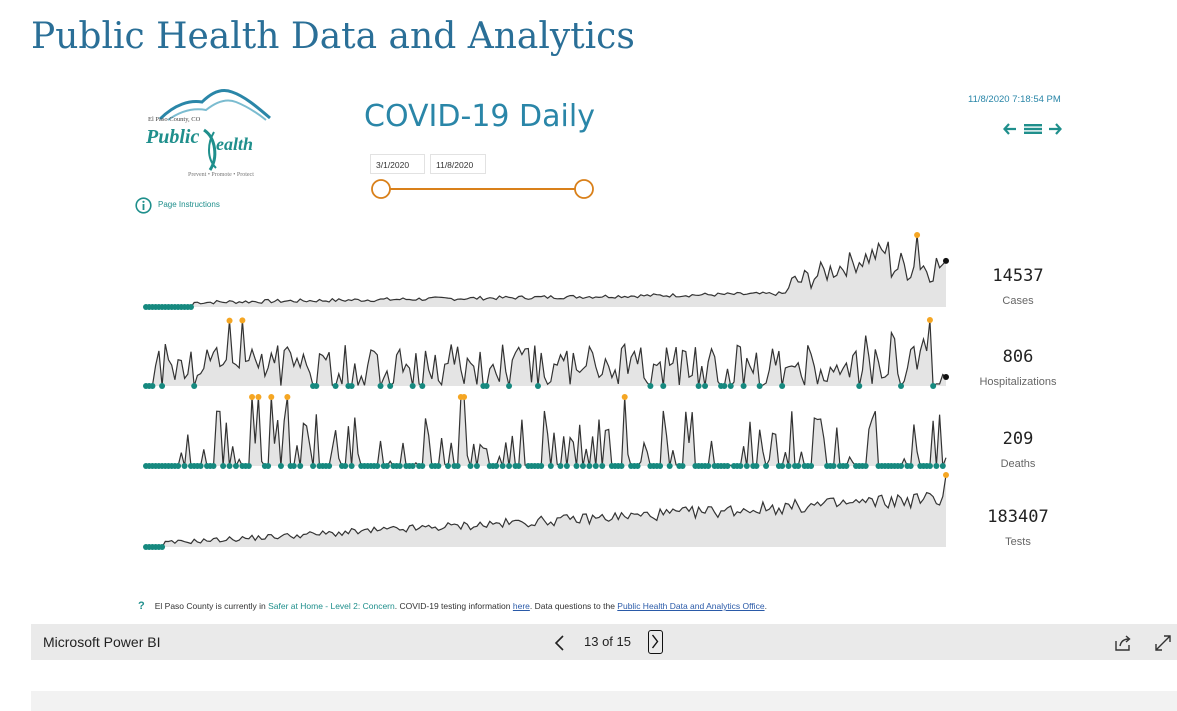 This screenshot has width=1177, height=711. I want to click on hosp-line, so click(546, 353).